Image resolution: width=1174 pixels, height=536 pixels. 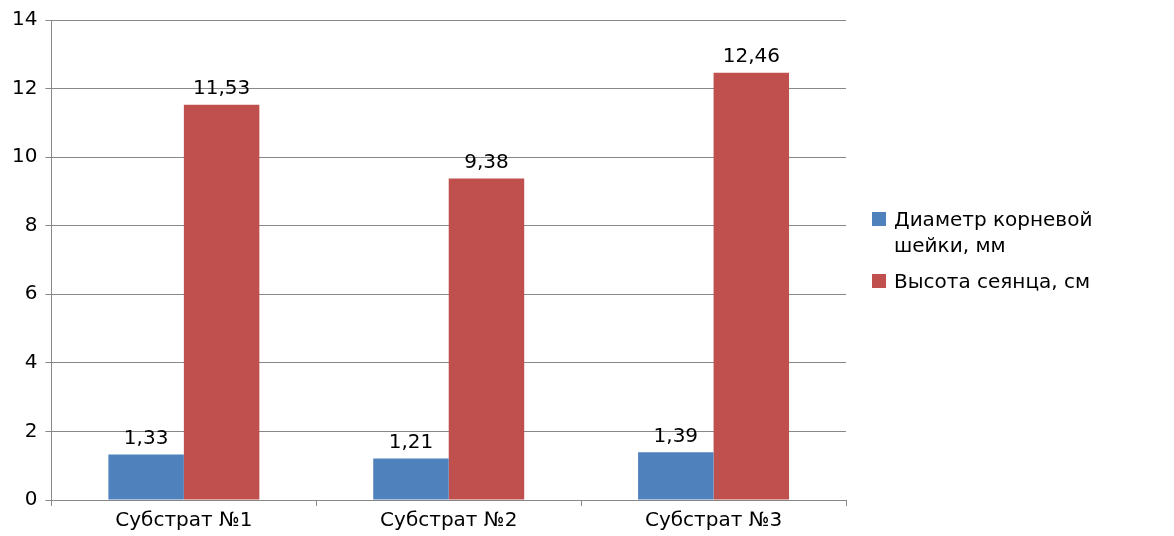 What do you see at coordinates (31, 292) in the screenshot?
I see `y-tick-label: 6` at bounding box center [31, 292].